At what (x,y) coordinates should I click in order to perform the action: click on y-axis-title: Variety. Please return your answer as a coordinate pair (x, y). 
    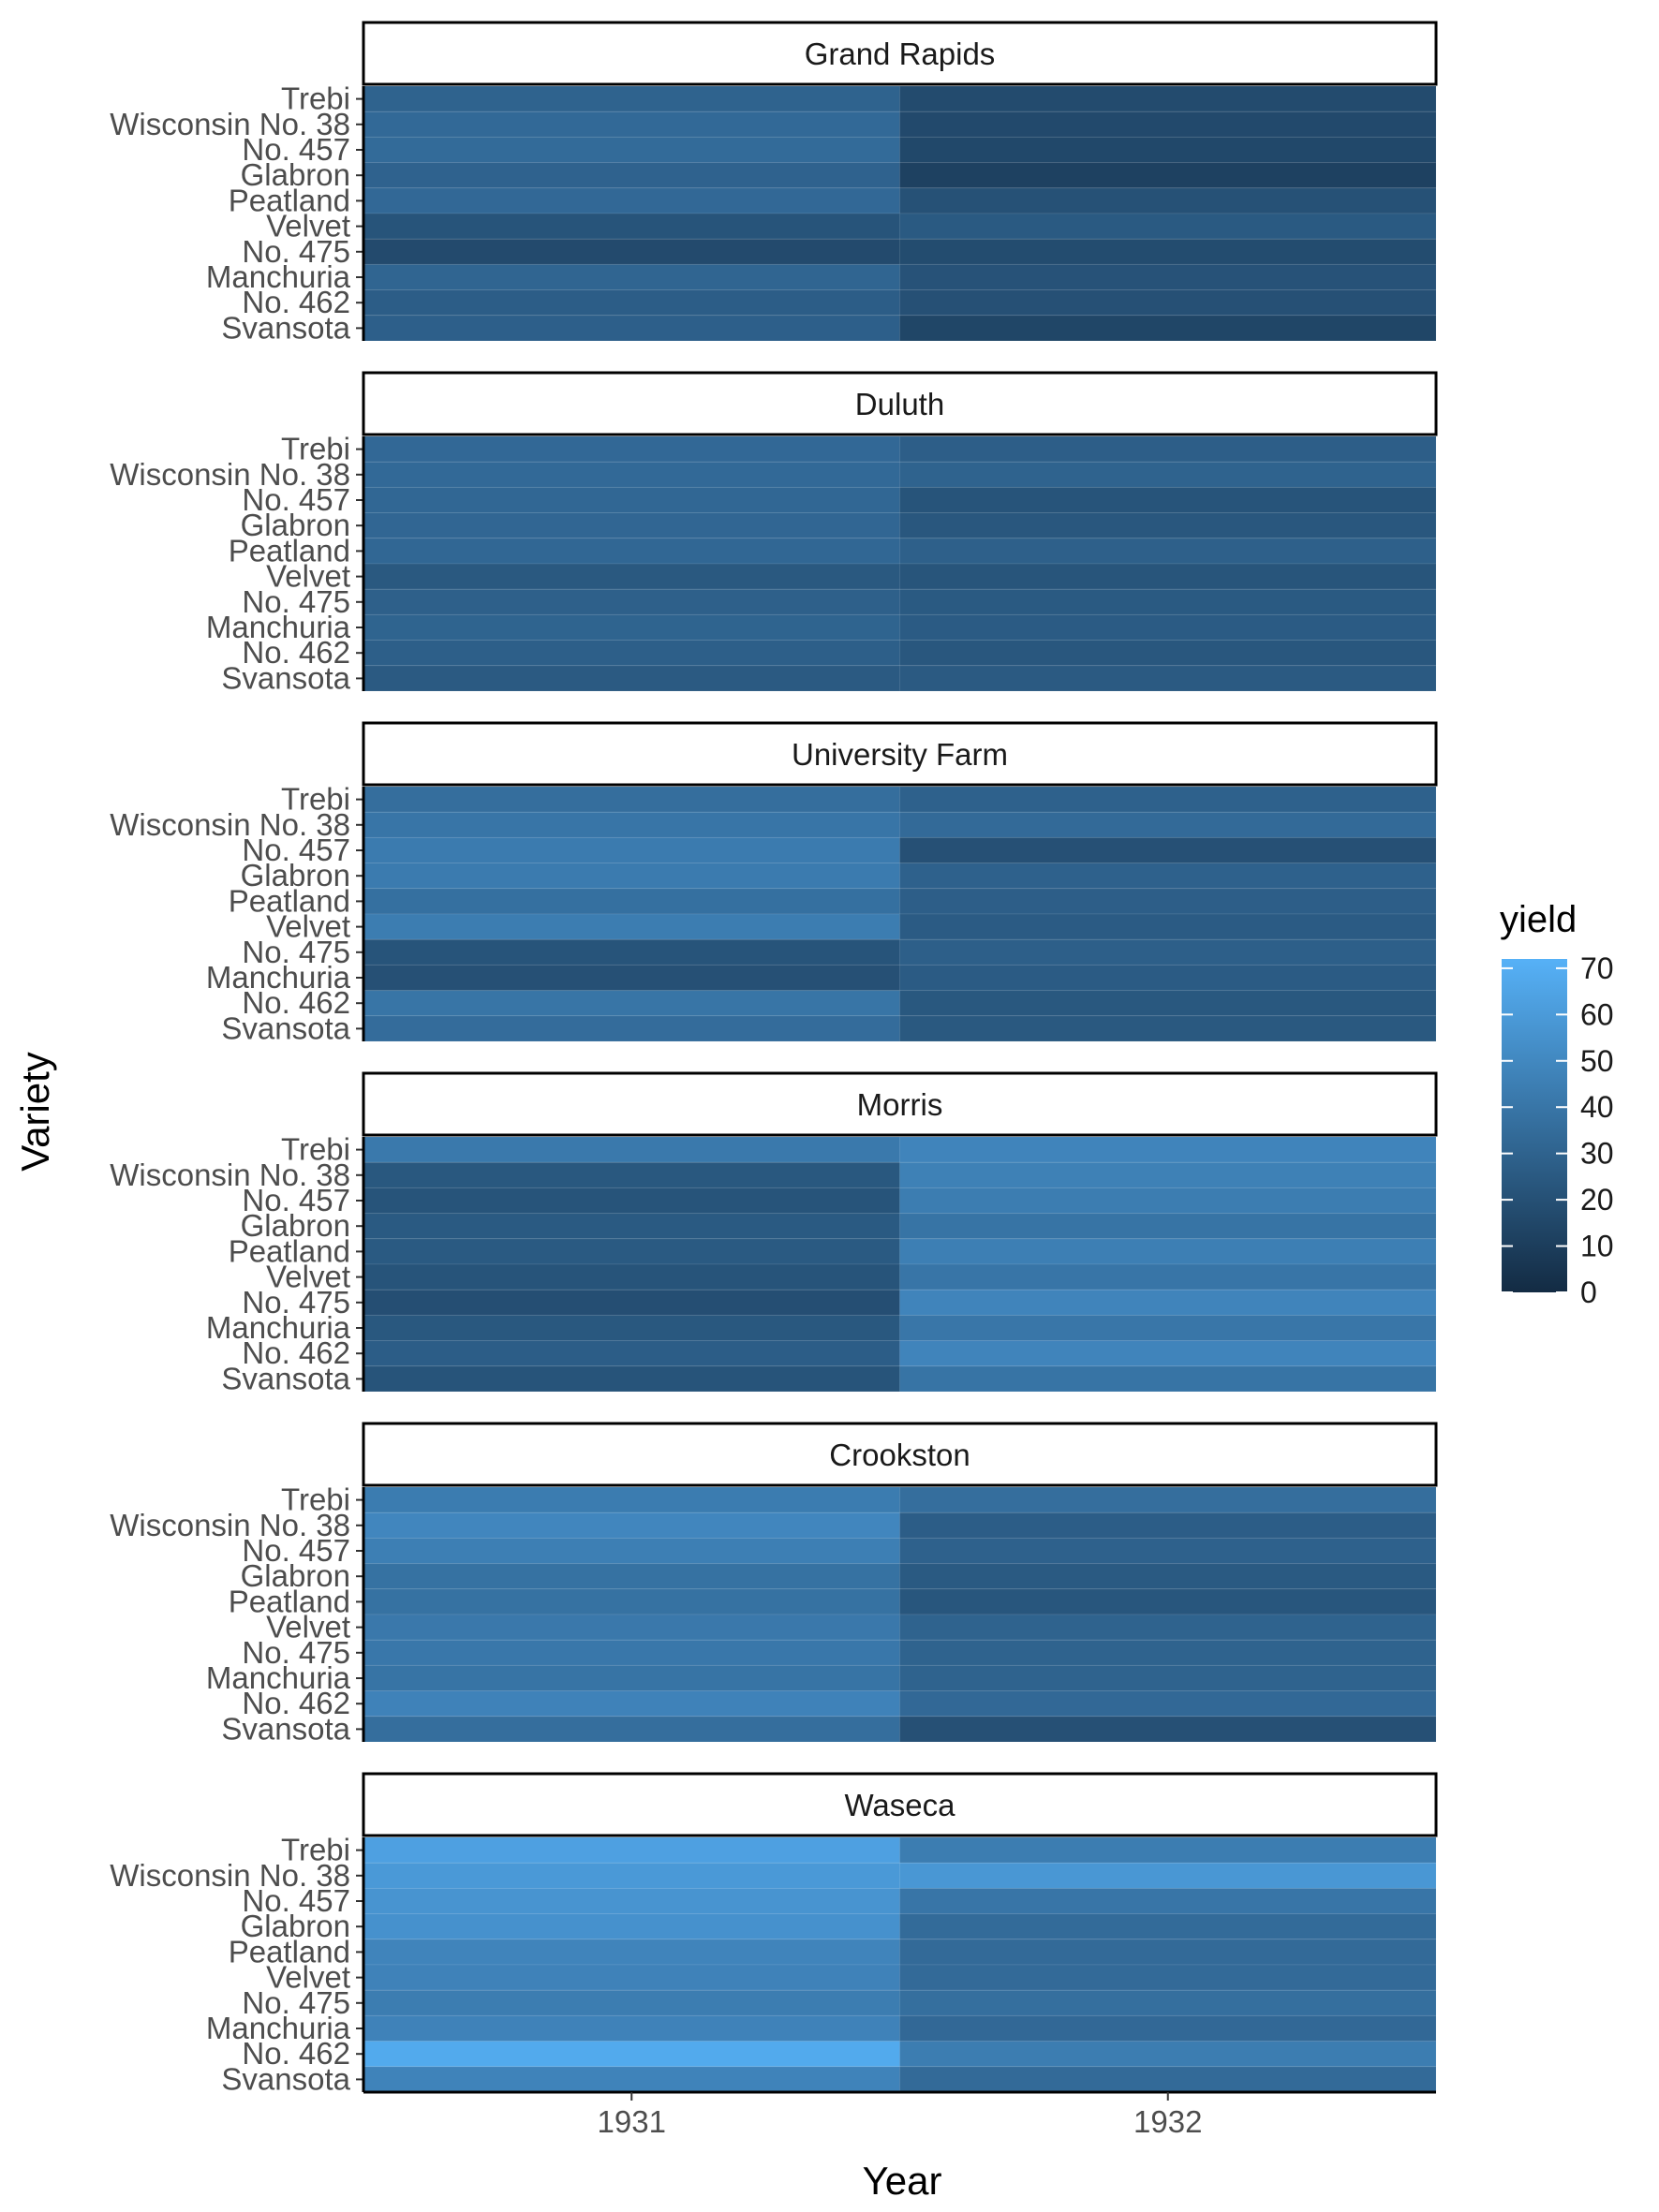
    Looking at the image, I should click on (35, 1112).